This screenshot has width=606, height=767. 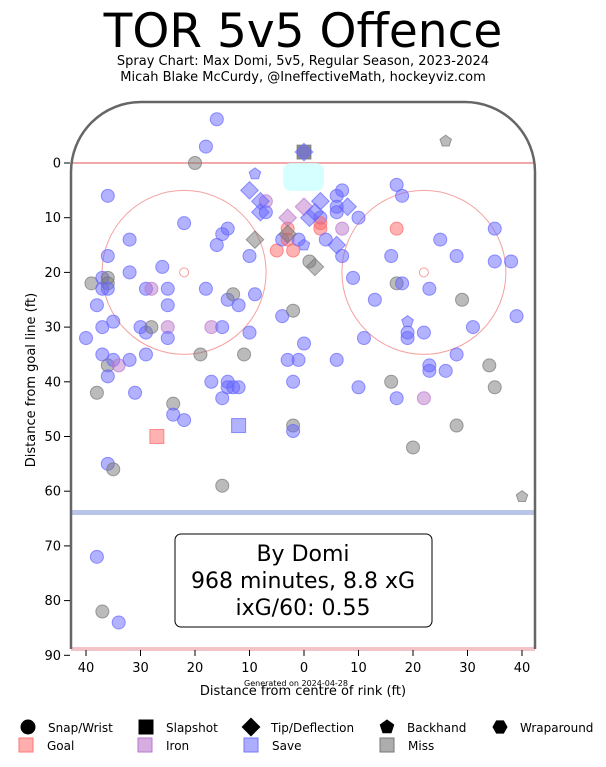 What do you see at coordinates (52, 546) in the screenshot?
I see `y-tick-label: 70` at bounding box center [52, 546].